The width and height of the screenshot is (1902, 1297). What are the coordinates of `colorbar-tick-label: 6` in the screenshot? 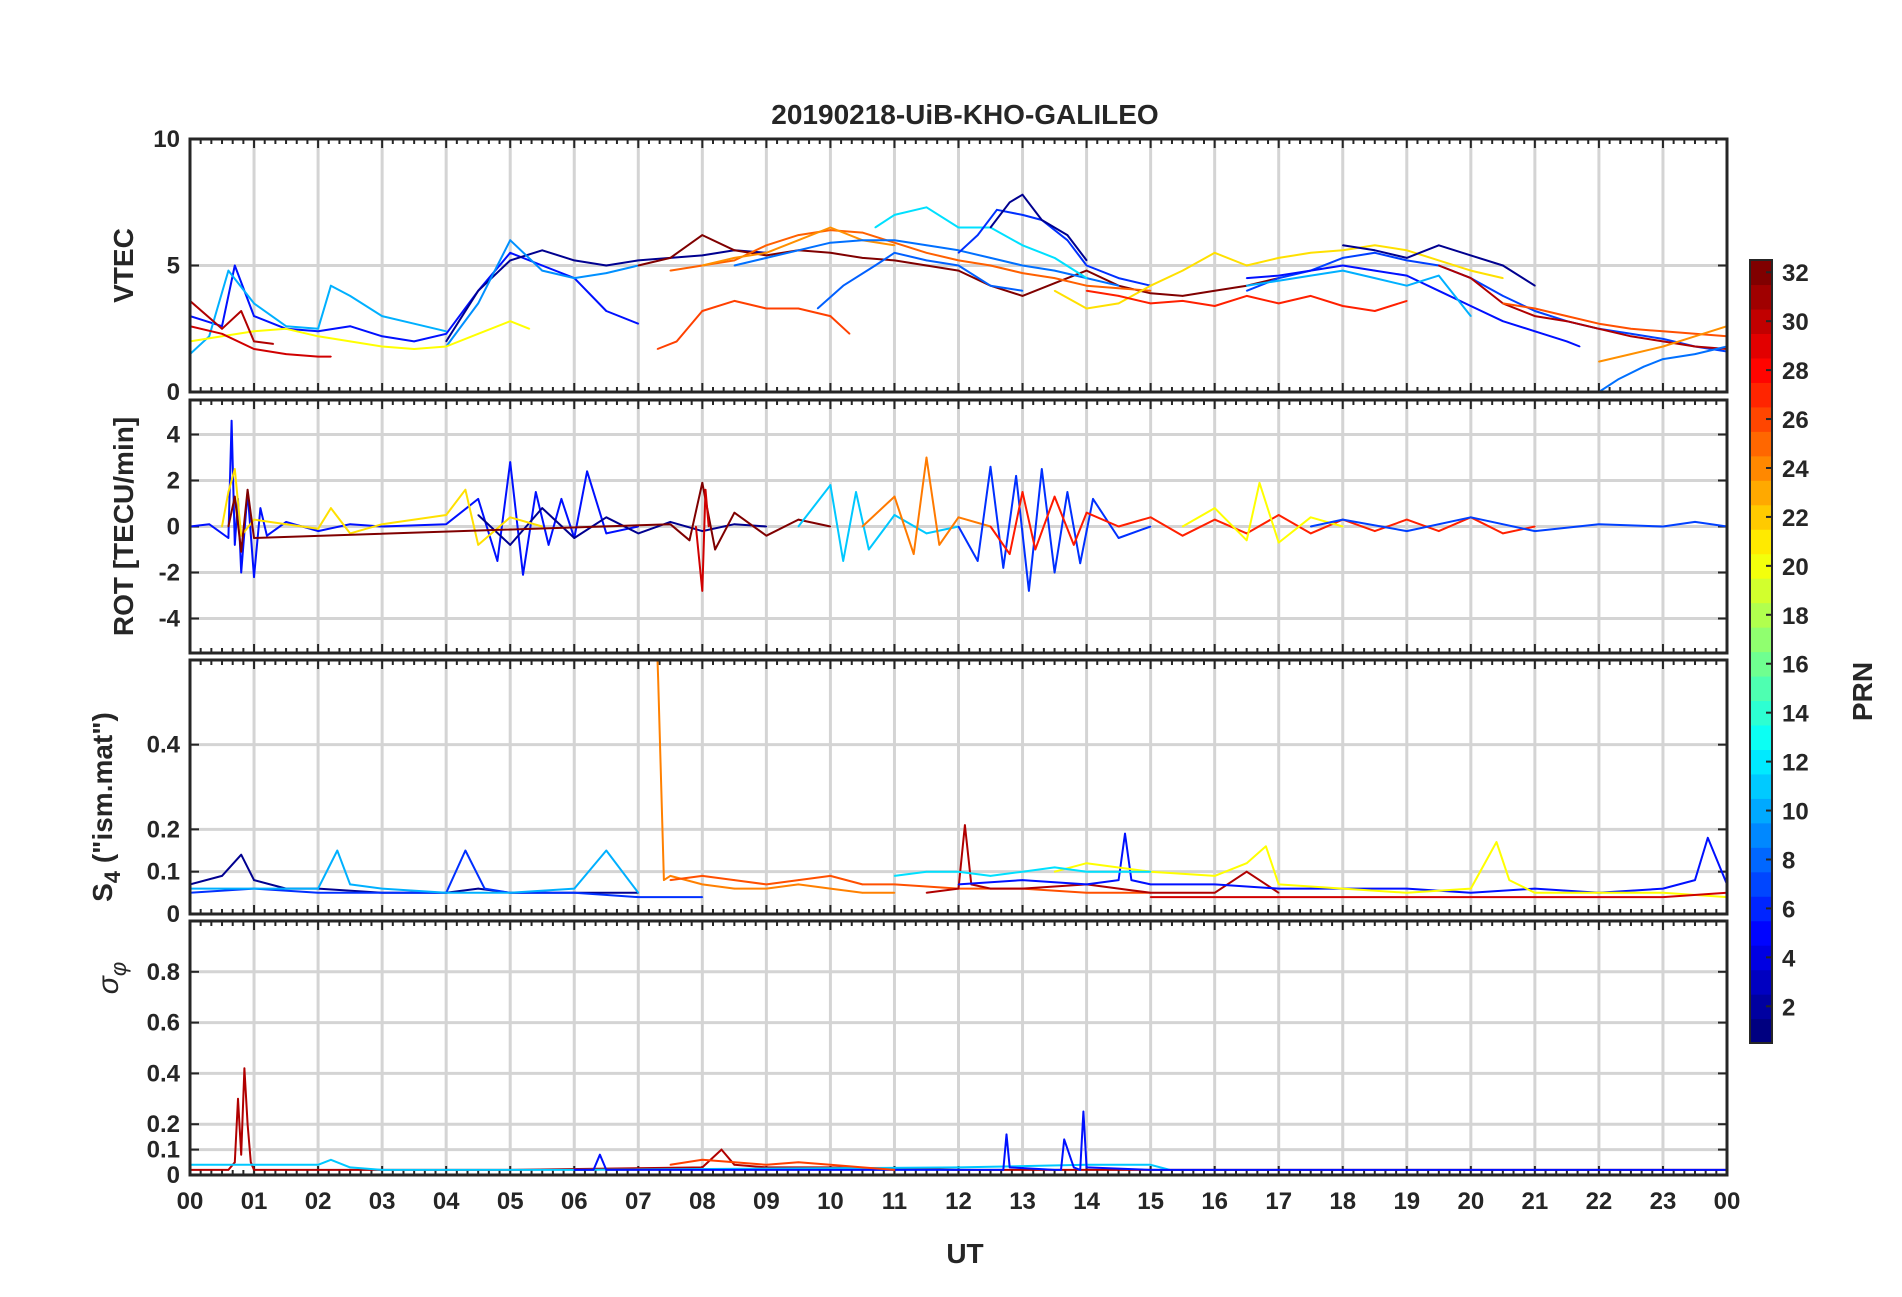 It's located at (1788, 909).